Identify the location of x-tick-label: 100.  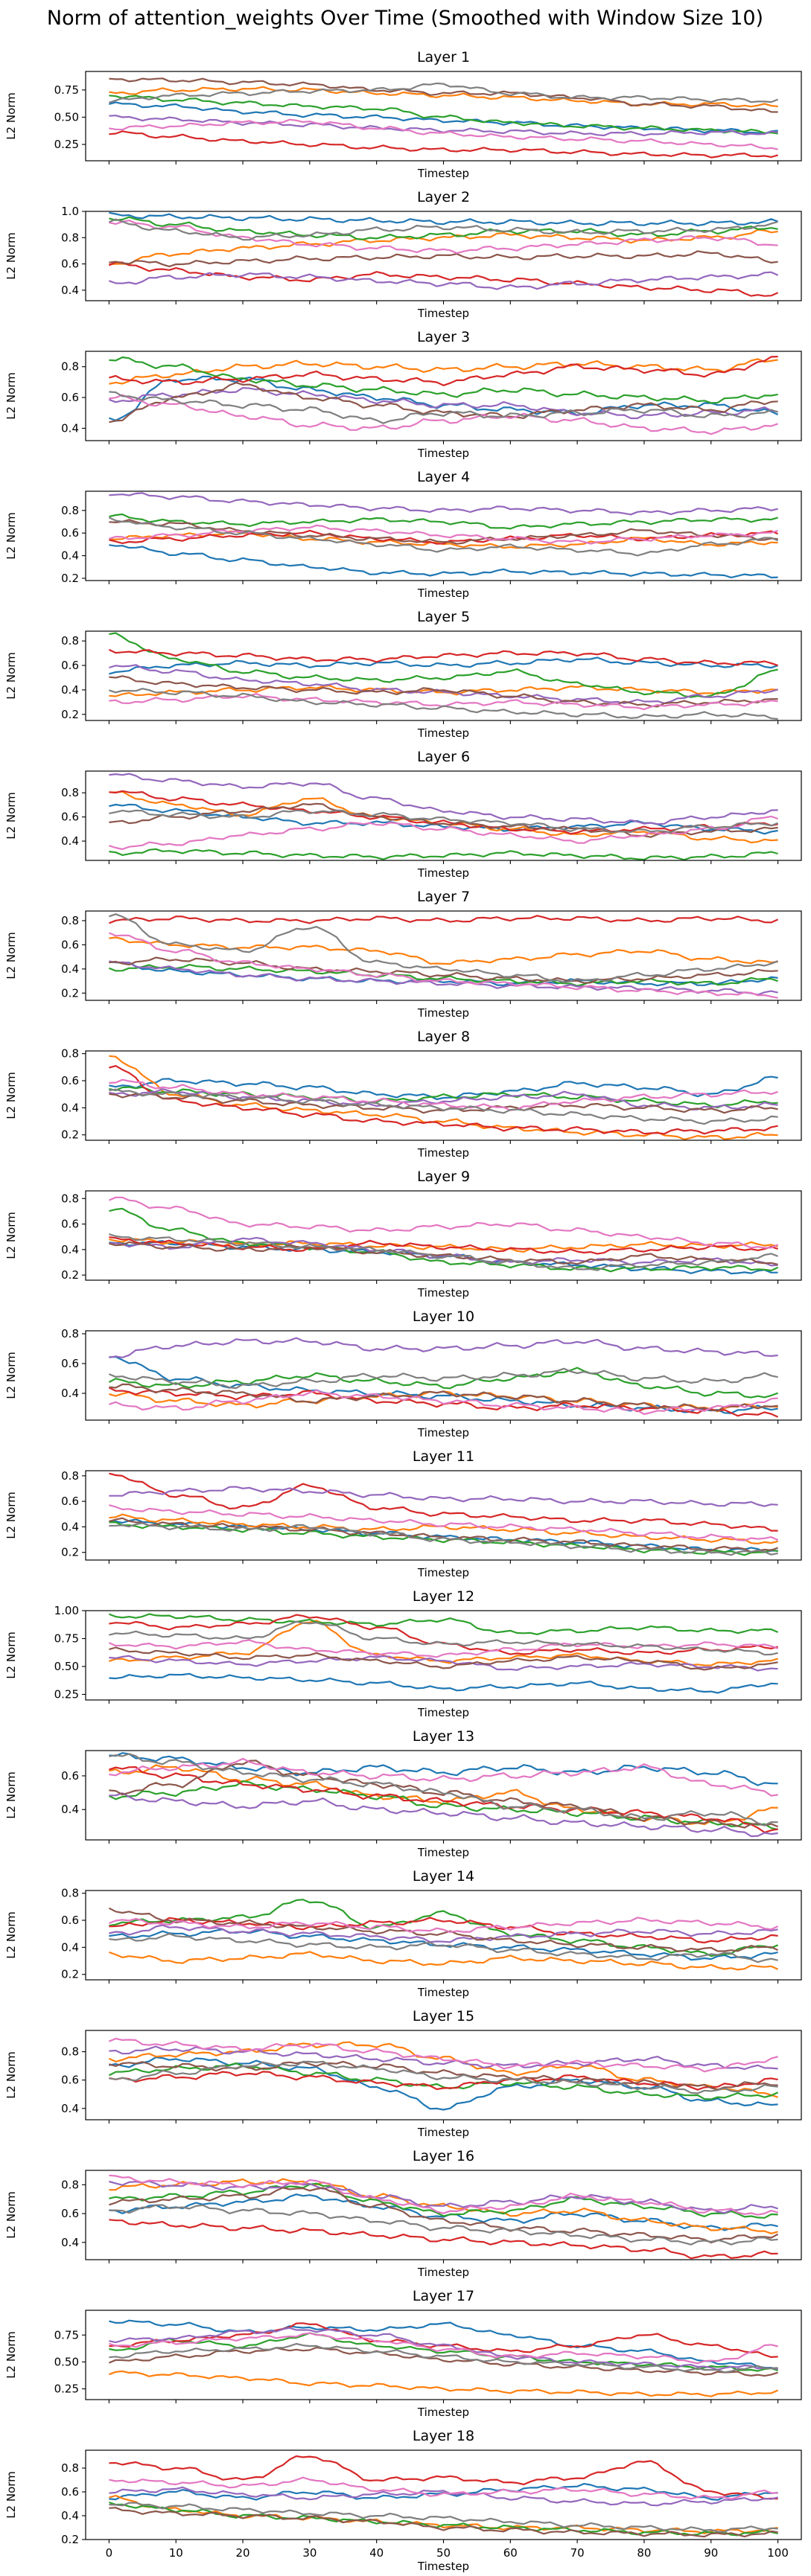
(778, 2553).